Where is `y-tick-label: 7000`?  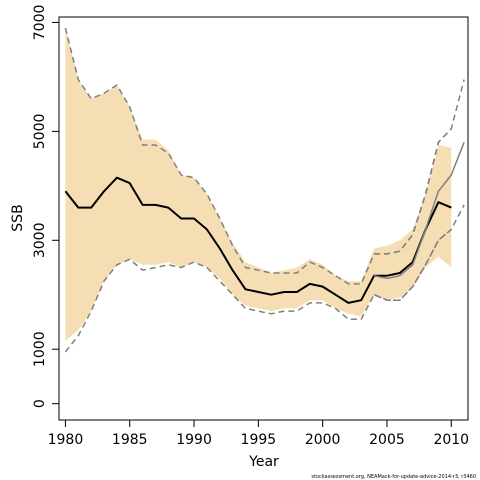
y-tick-label: 7000 is located at coordinates (40, 23).